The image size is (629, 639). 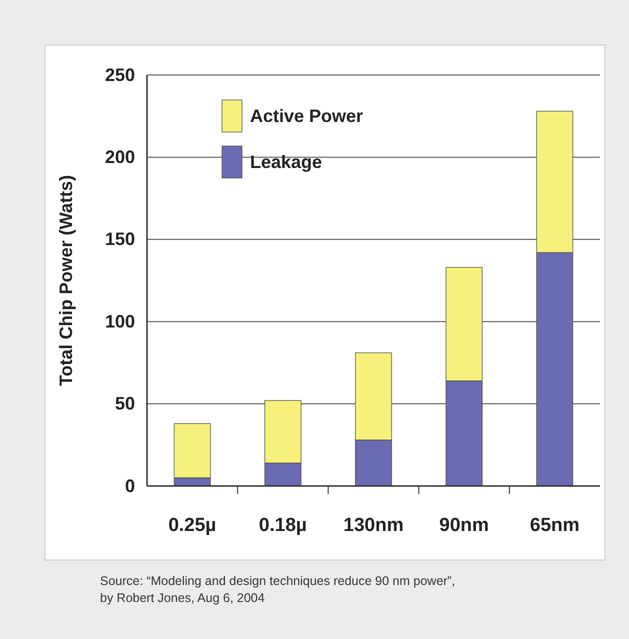 What do you see at coordinates (192, 525) in the screenshot?
I see `x-tick-label: 0.25µ` at bounding box center [192, 525].